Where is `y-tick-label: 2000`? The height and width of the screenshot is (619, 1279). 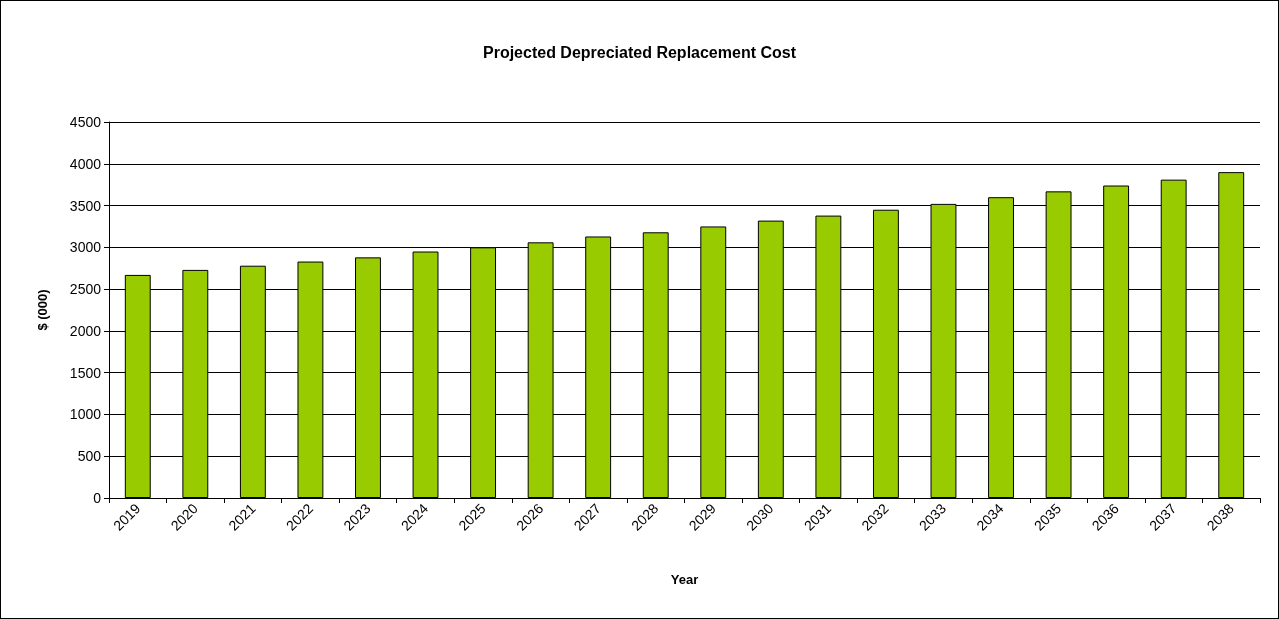
y-tick-label: 2000 is located at coordinates (85, 330).